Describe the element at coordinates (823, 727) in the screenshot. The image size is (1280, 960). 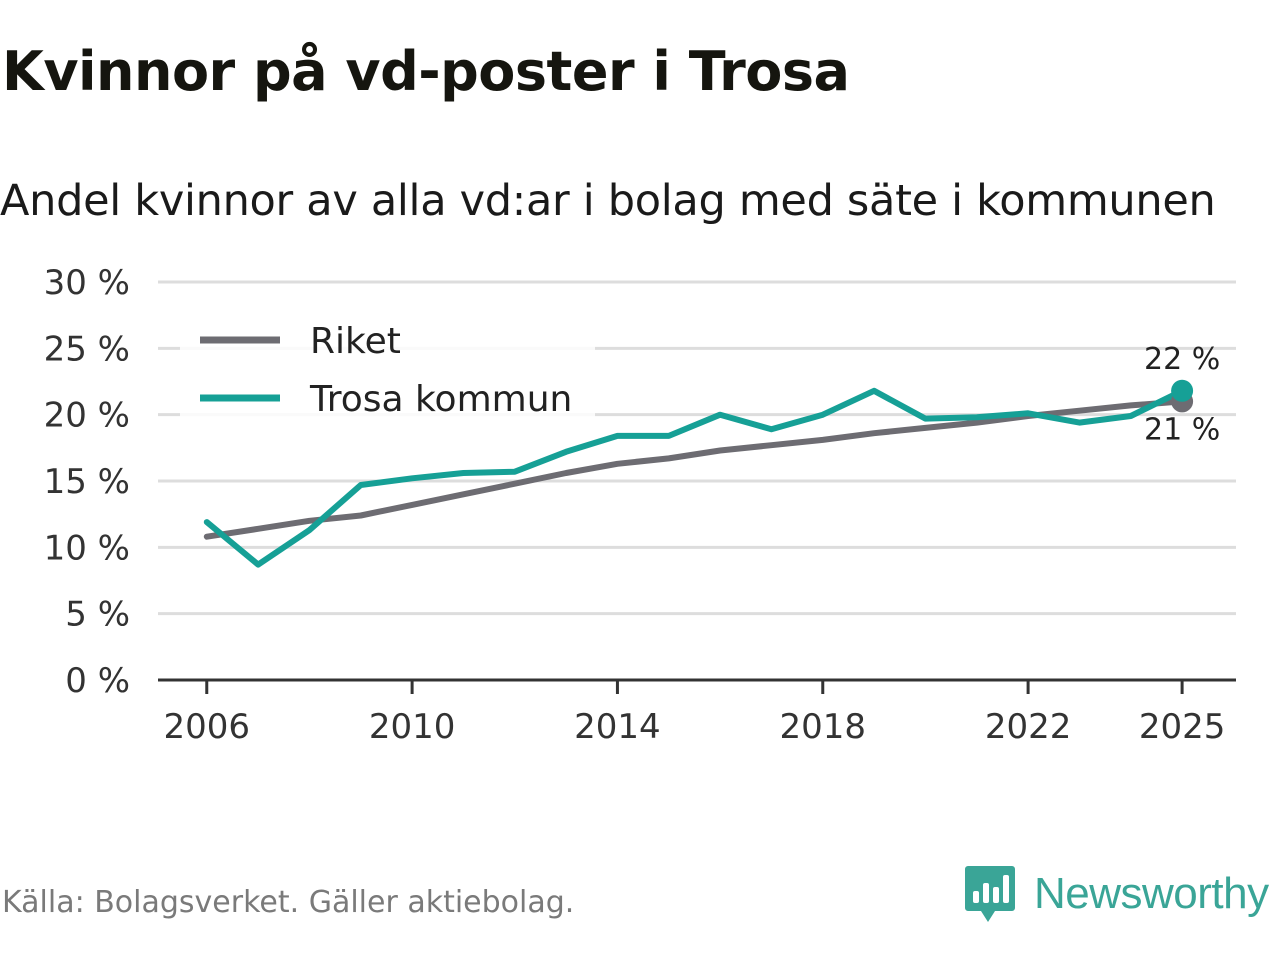
I see `x-tick-label: 2018` at that location.